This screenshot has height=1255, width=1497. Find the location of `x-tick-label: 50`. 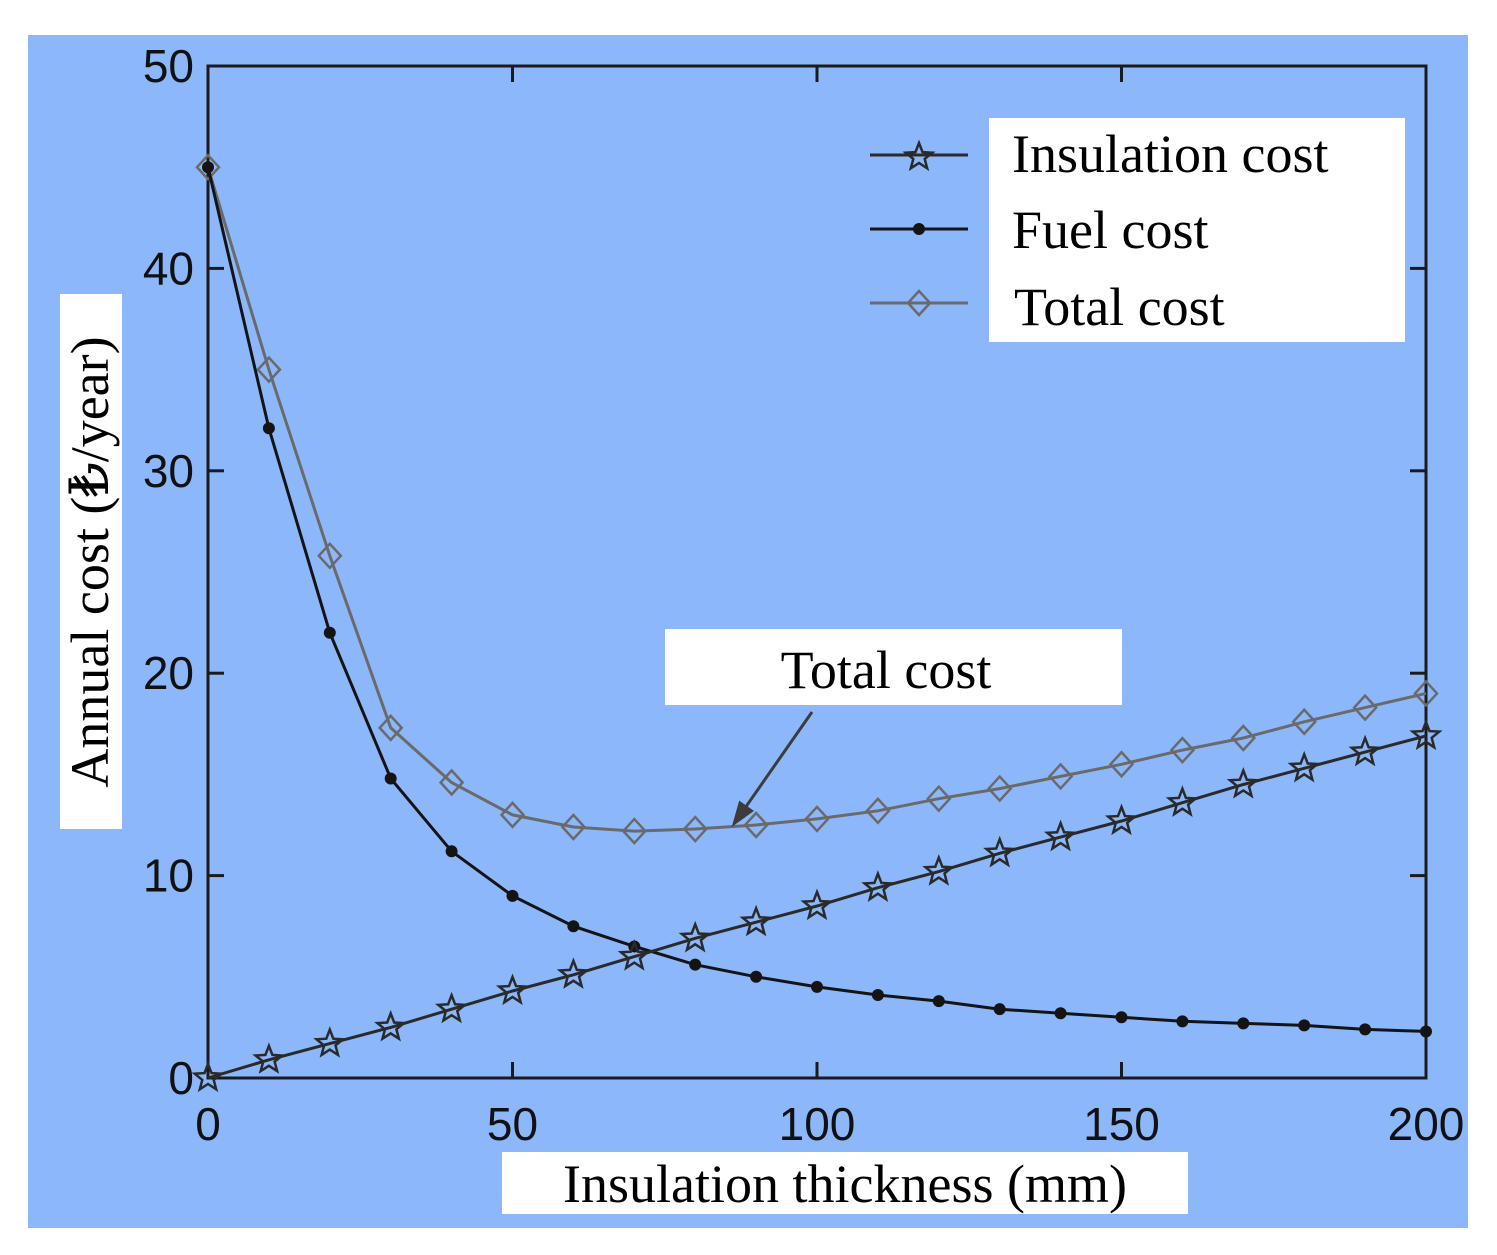

x-tick-label: 50 is located at coordinates (512, 1124).